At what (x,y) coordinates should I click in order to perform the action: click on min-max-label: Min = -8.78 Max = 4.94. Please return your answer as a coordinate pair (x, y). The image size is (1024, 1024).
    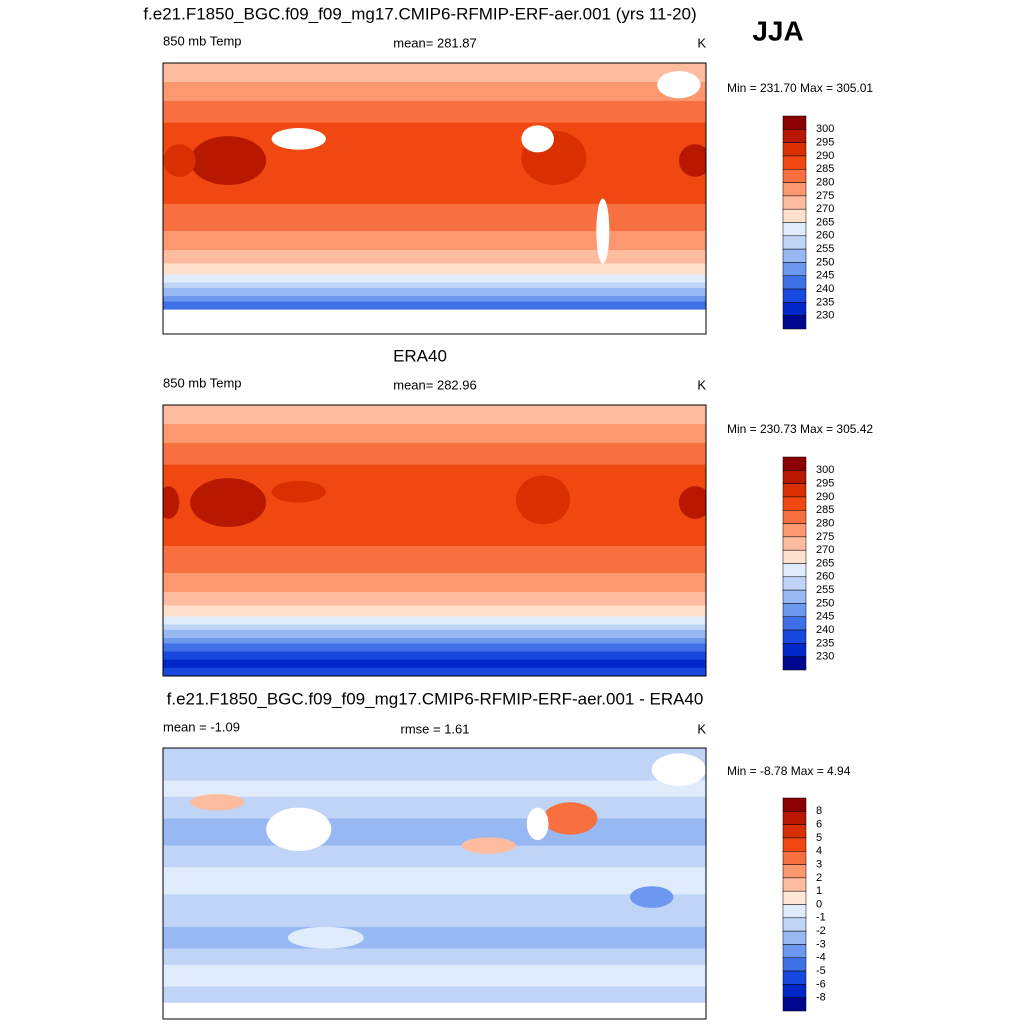
    Looking at the image, I should click on (789, 771).